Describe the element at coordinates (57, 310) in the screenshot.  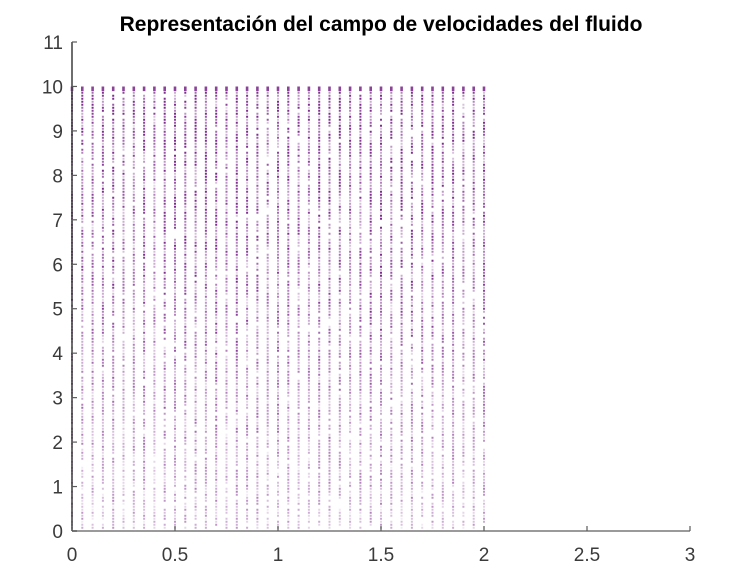
I see `y-tick-label: 5` at that location.